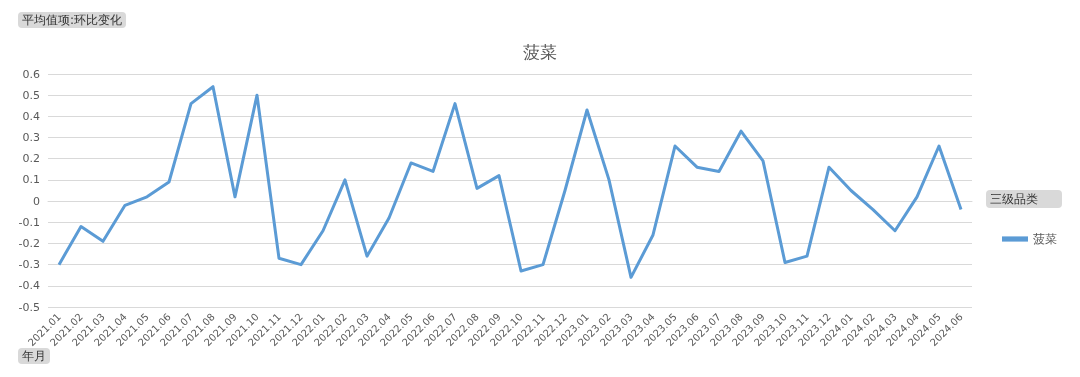 Image resolution: width=1080 pixels, height=377 pixels. I want to click on y-tick-label: 0.4, so click(31, 116).